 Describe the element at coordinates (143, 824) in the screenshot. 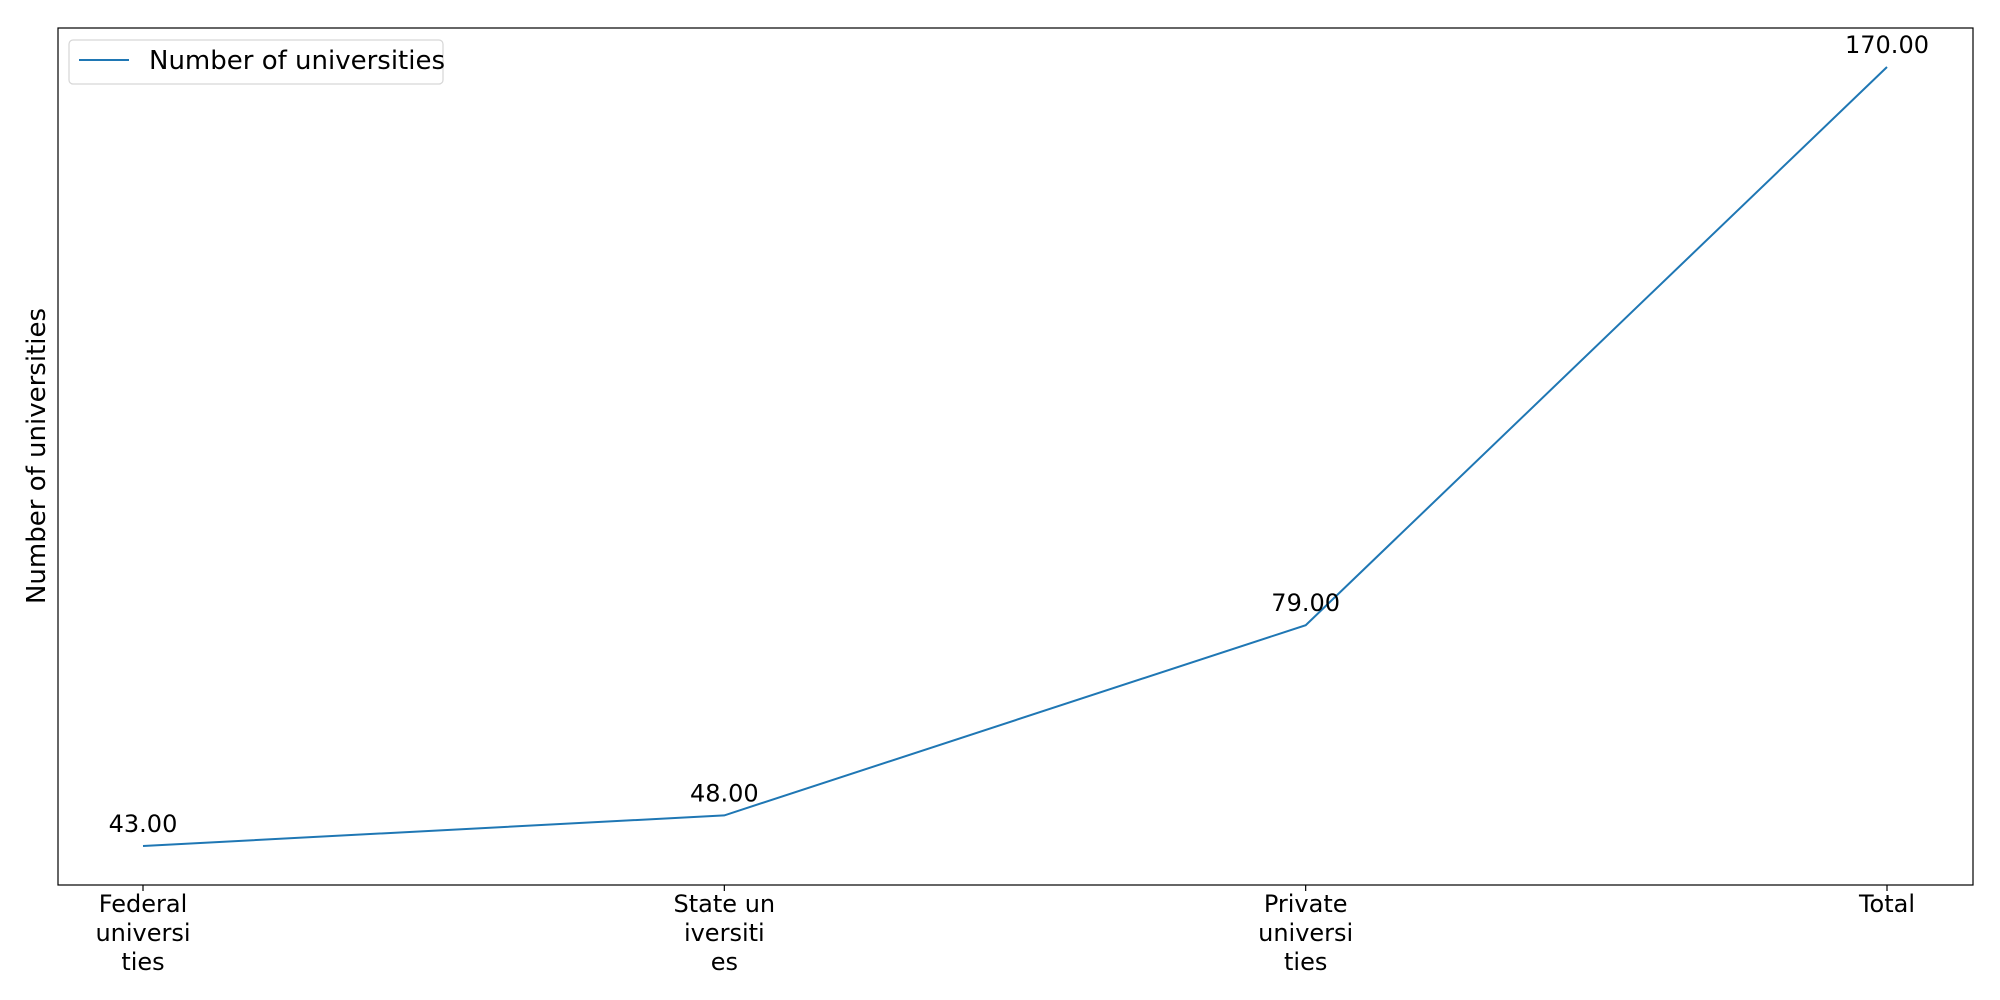

I see `data-label: 43.00` at that location.